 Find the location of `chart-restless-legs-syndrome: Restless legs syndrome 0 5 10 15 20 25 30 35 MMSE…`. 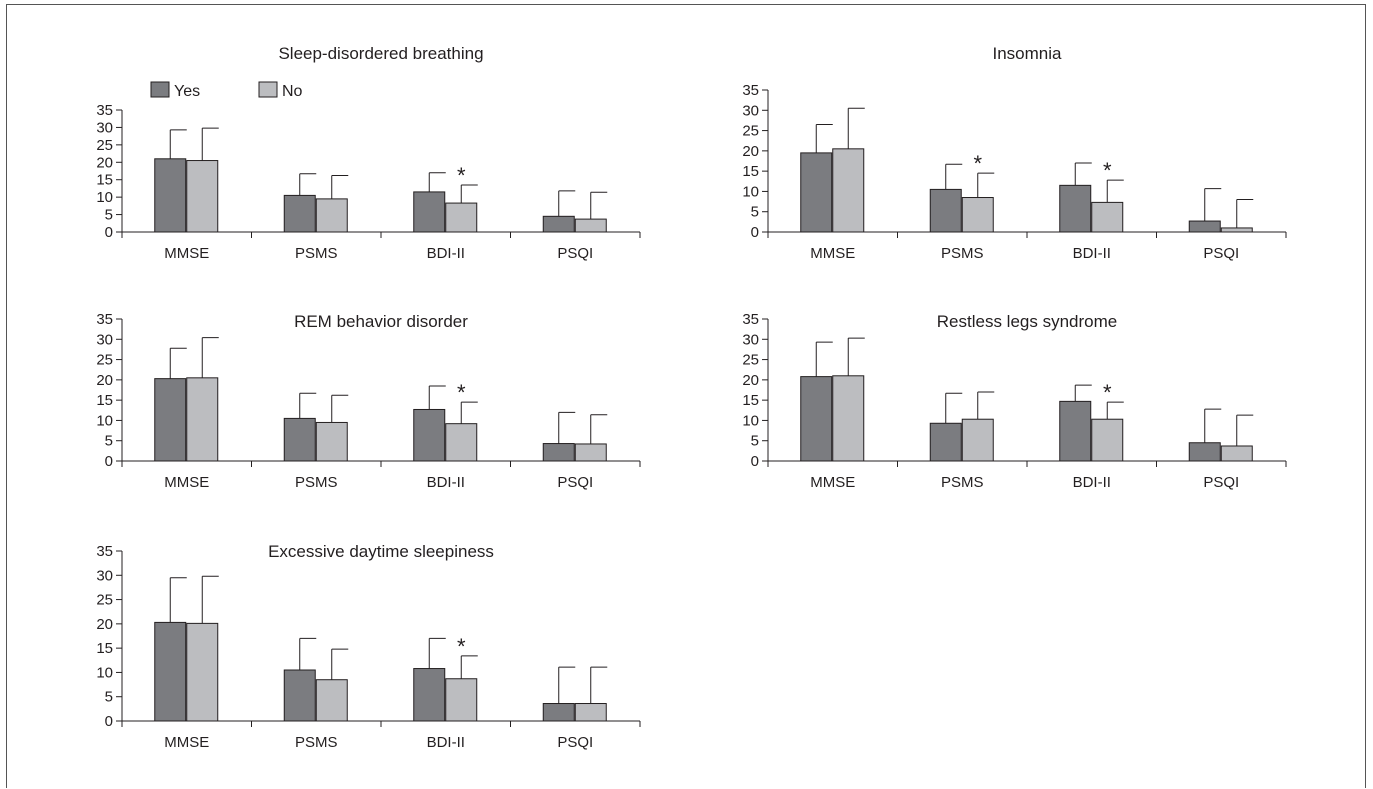

chart-restless-legs-syndrome: Restless legs syndrome 0 5 10 15 20 25 30 35 MMSE… is located at coordinates (1014, 401).